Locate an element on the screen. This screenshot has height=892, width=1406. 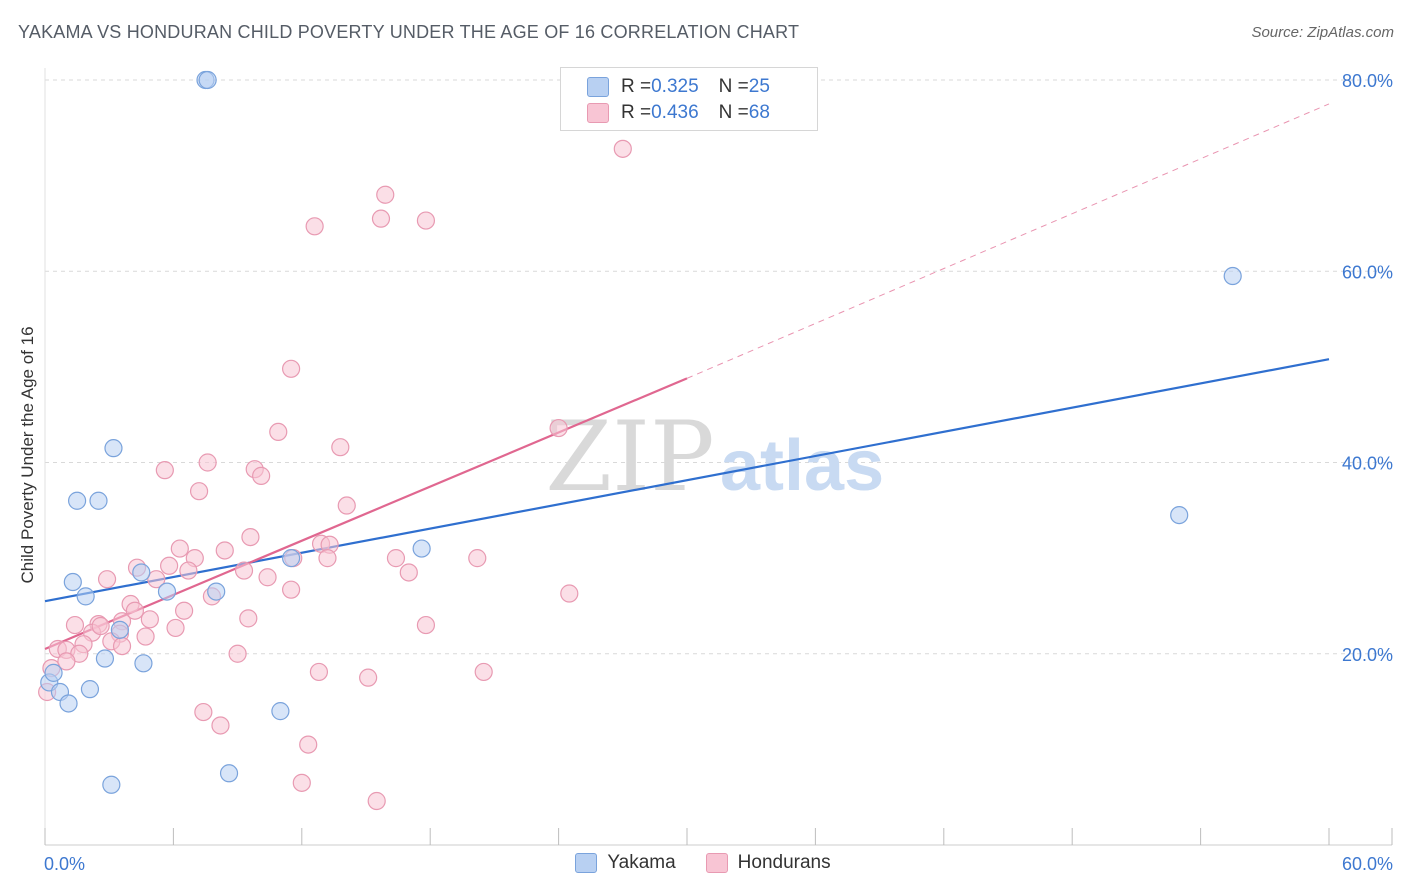
watermark-zip: ZIP is located at coordinates (629, 457).